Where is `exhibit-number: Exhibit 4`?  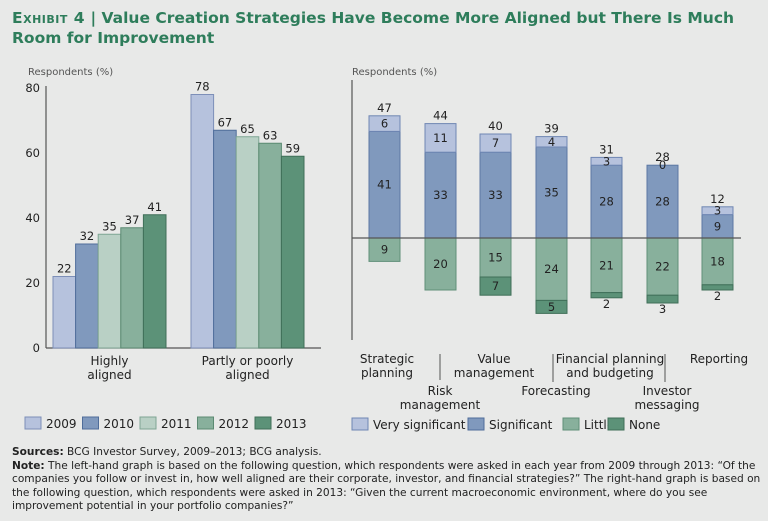
exhibit-number: Exhibit 4 is located at coordinates (49, 18).